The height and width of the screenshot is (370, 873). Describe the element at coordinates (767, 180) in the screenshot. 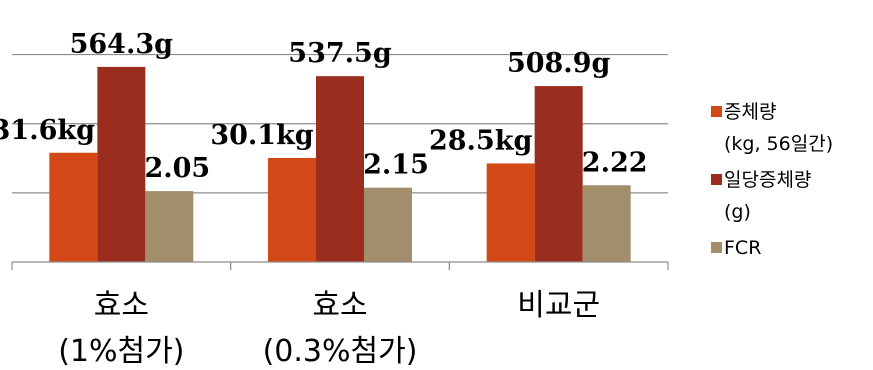

I see `legend-label: 일당증체량` at that location.